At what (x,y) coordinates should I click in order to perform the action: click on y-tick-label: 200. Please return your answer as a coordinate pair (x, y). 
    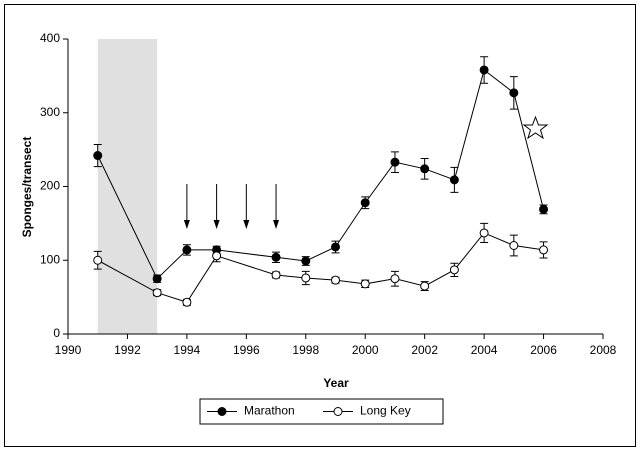
    Looking at the image, I should click on (50, 186).